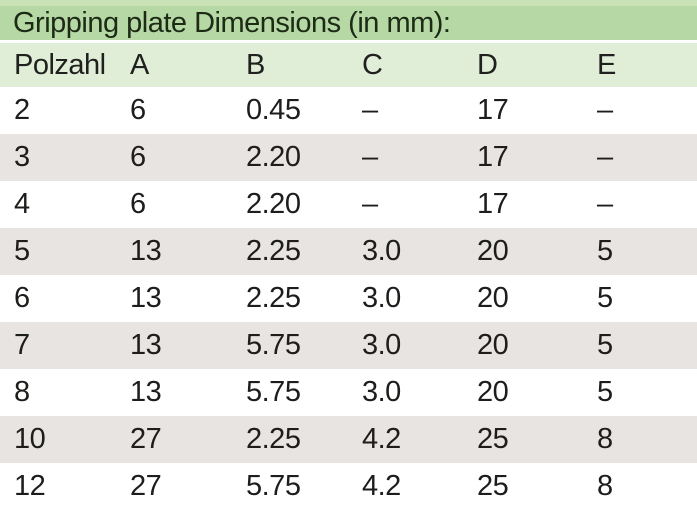  What do you see at coordinates (255, 64) in the screenshot?
I see `column-header-b: B` at bounding box center [255, 64].